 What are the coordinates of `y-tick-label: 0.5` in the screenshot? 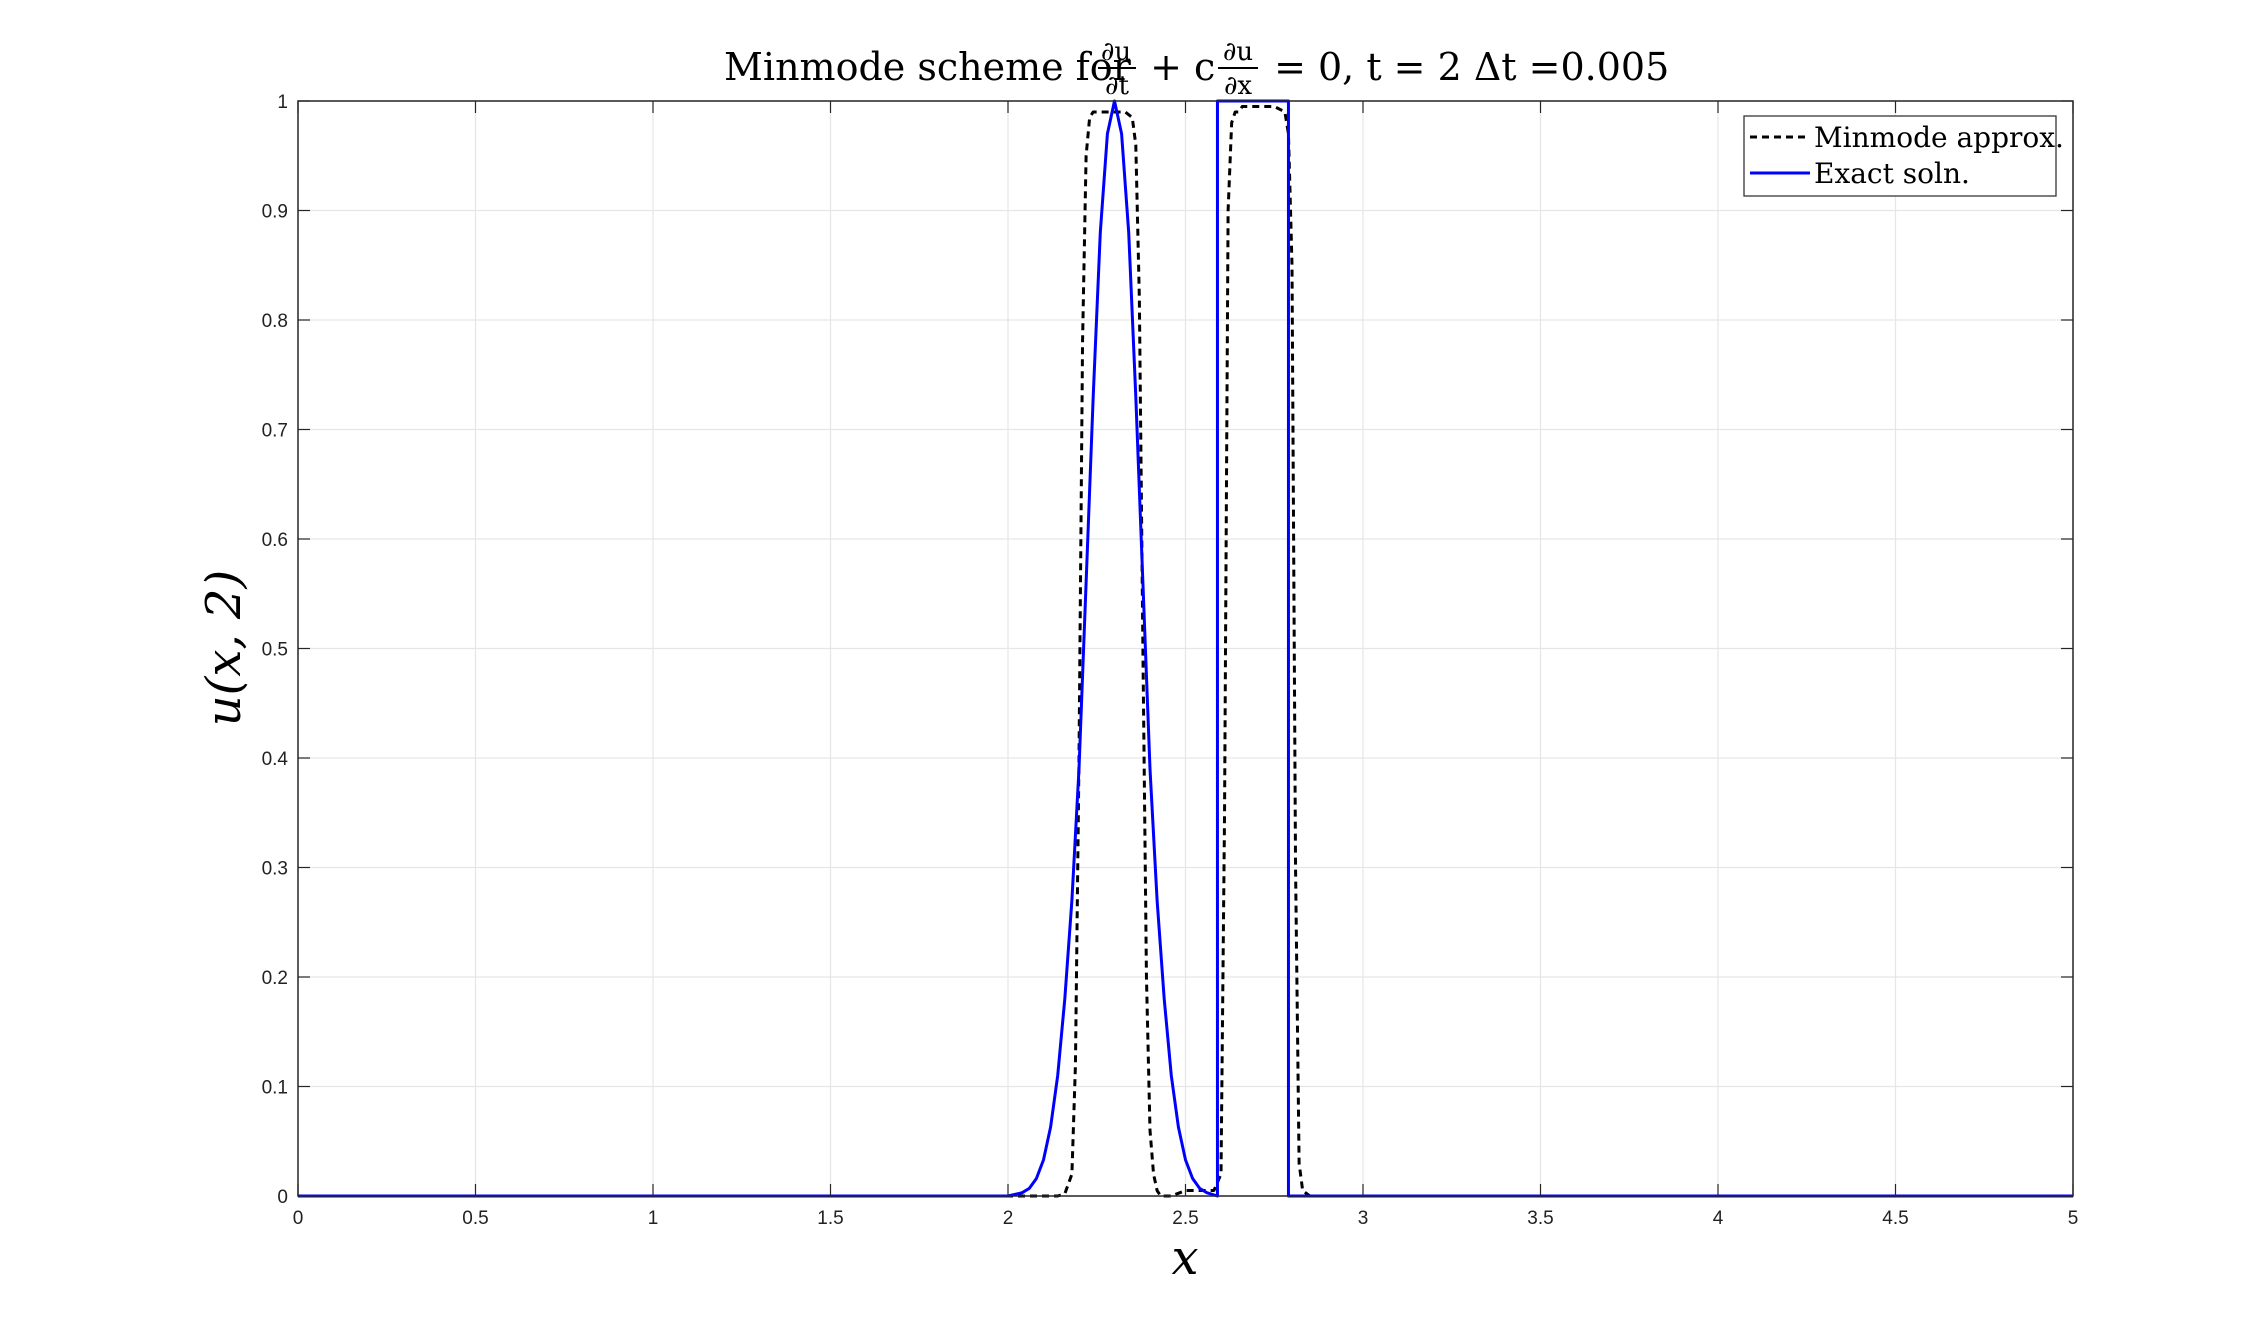 It's located at (275, 650).